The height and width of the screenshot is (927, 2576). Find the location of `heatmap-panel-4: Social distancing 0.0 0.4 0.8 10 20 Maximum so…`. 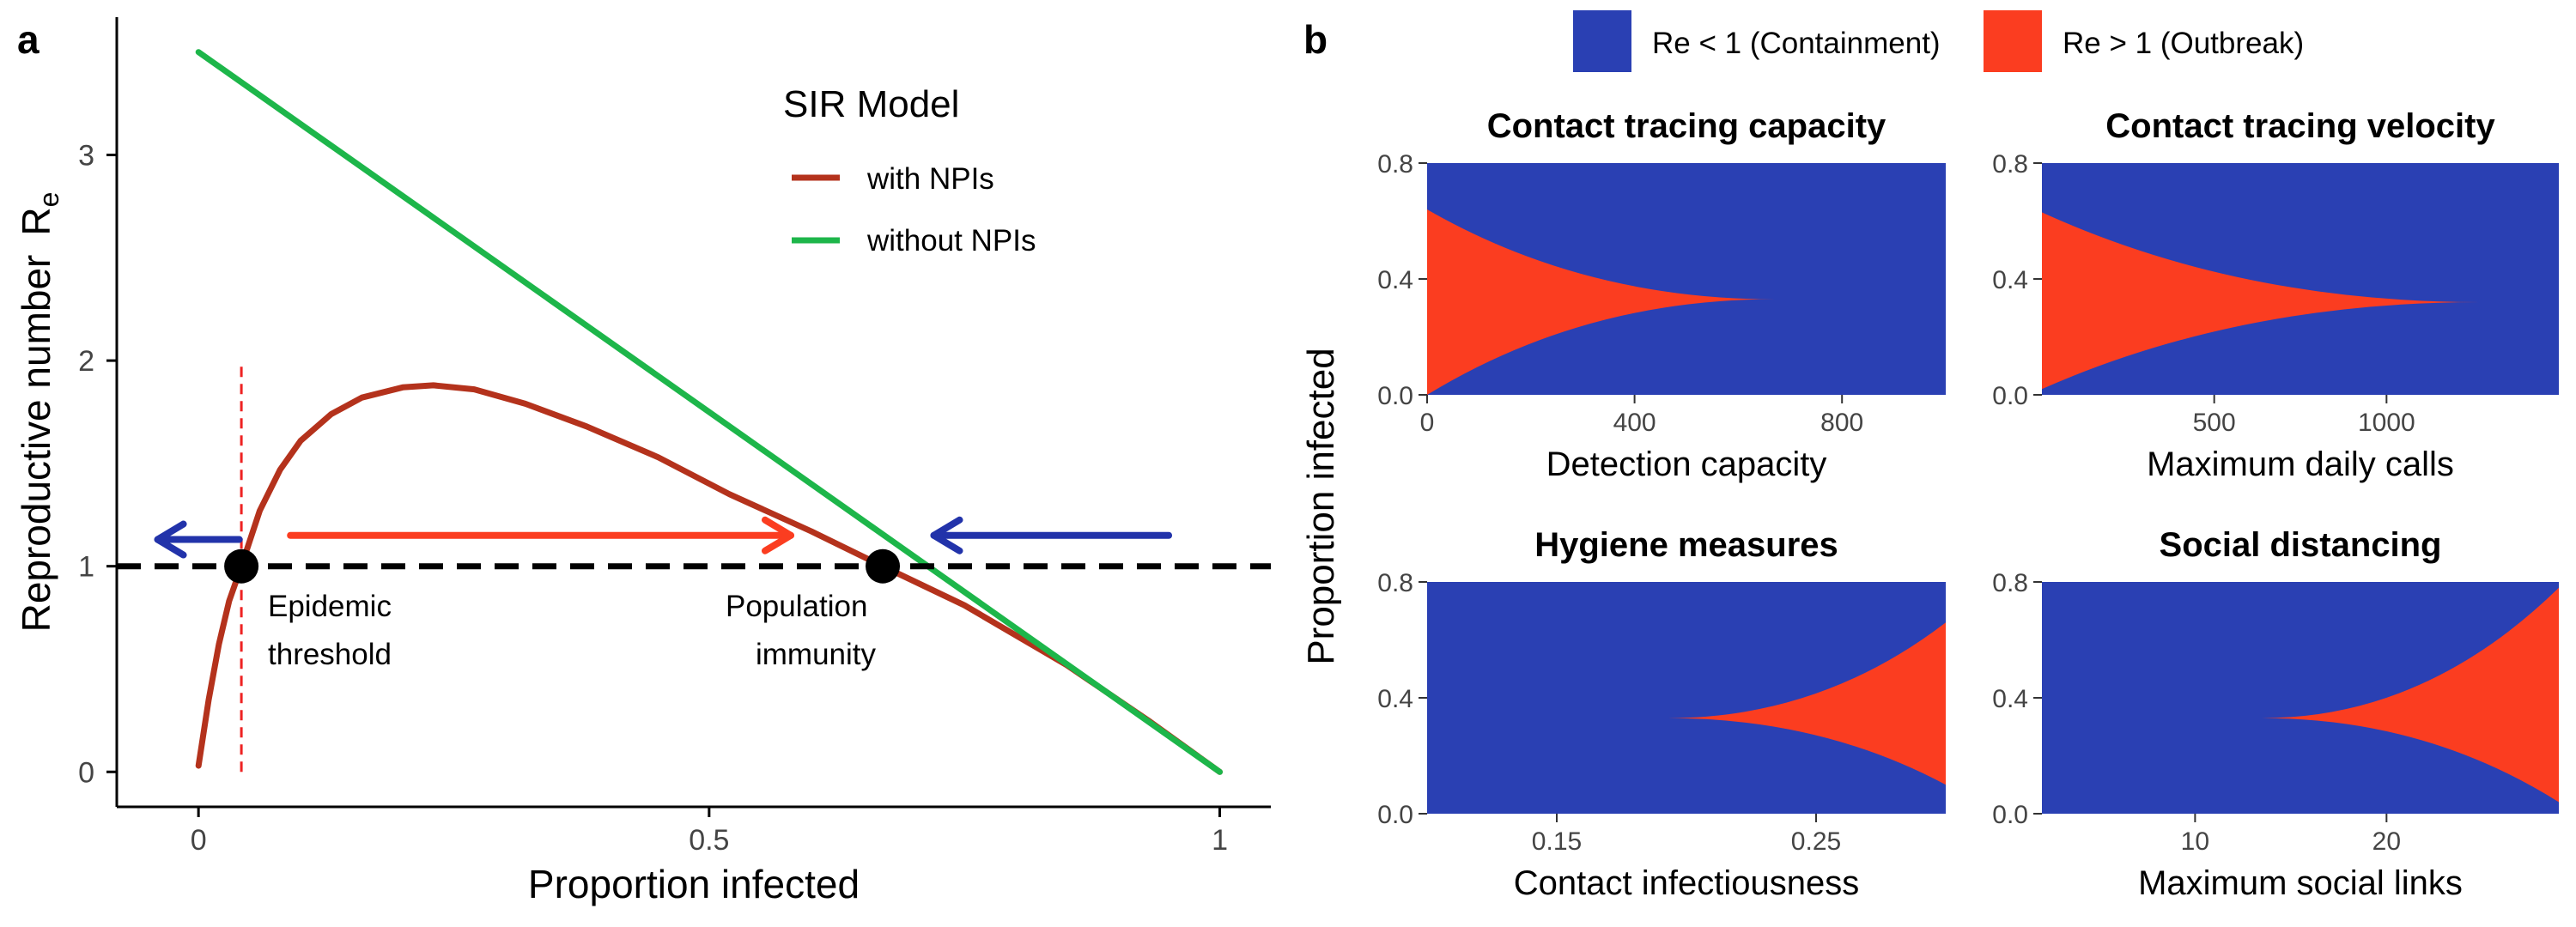

heatmap-panel-4: Social distancing 0.0 0.4 0.8 10 20 Maximum so… is located at coordinates (2275, 714).